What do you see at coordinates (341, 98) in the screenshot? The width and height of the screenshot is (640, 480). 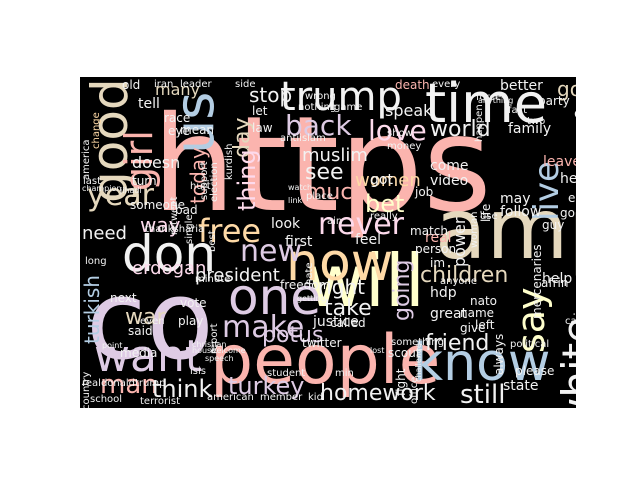 I see `cloud-word: trump` at bounding box center [341, 98].